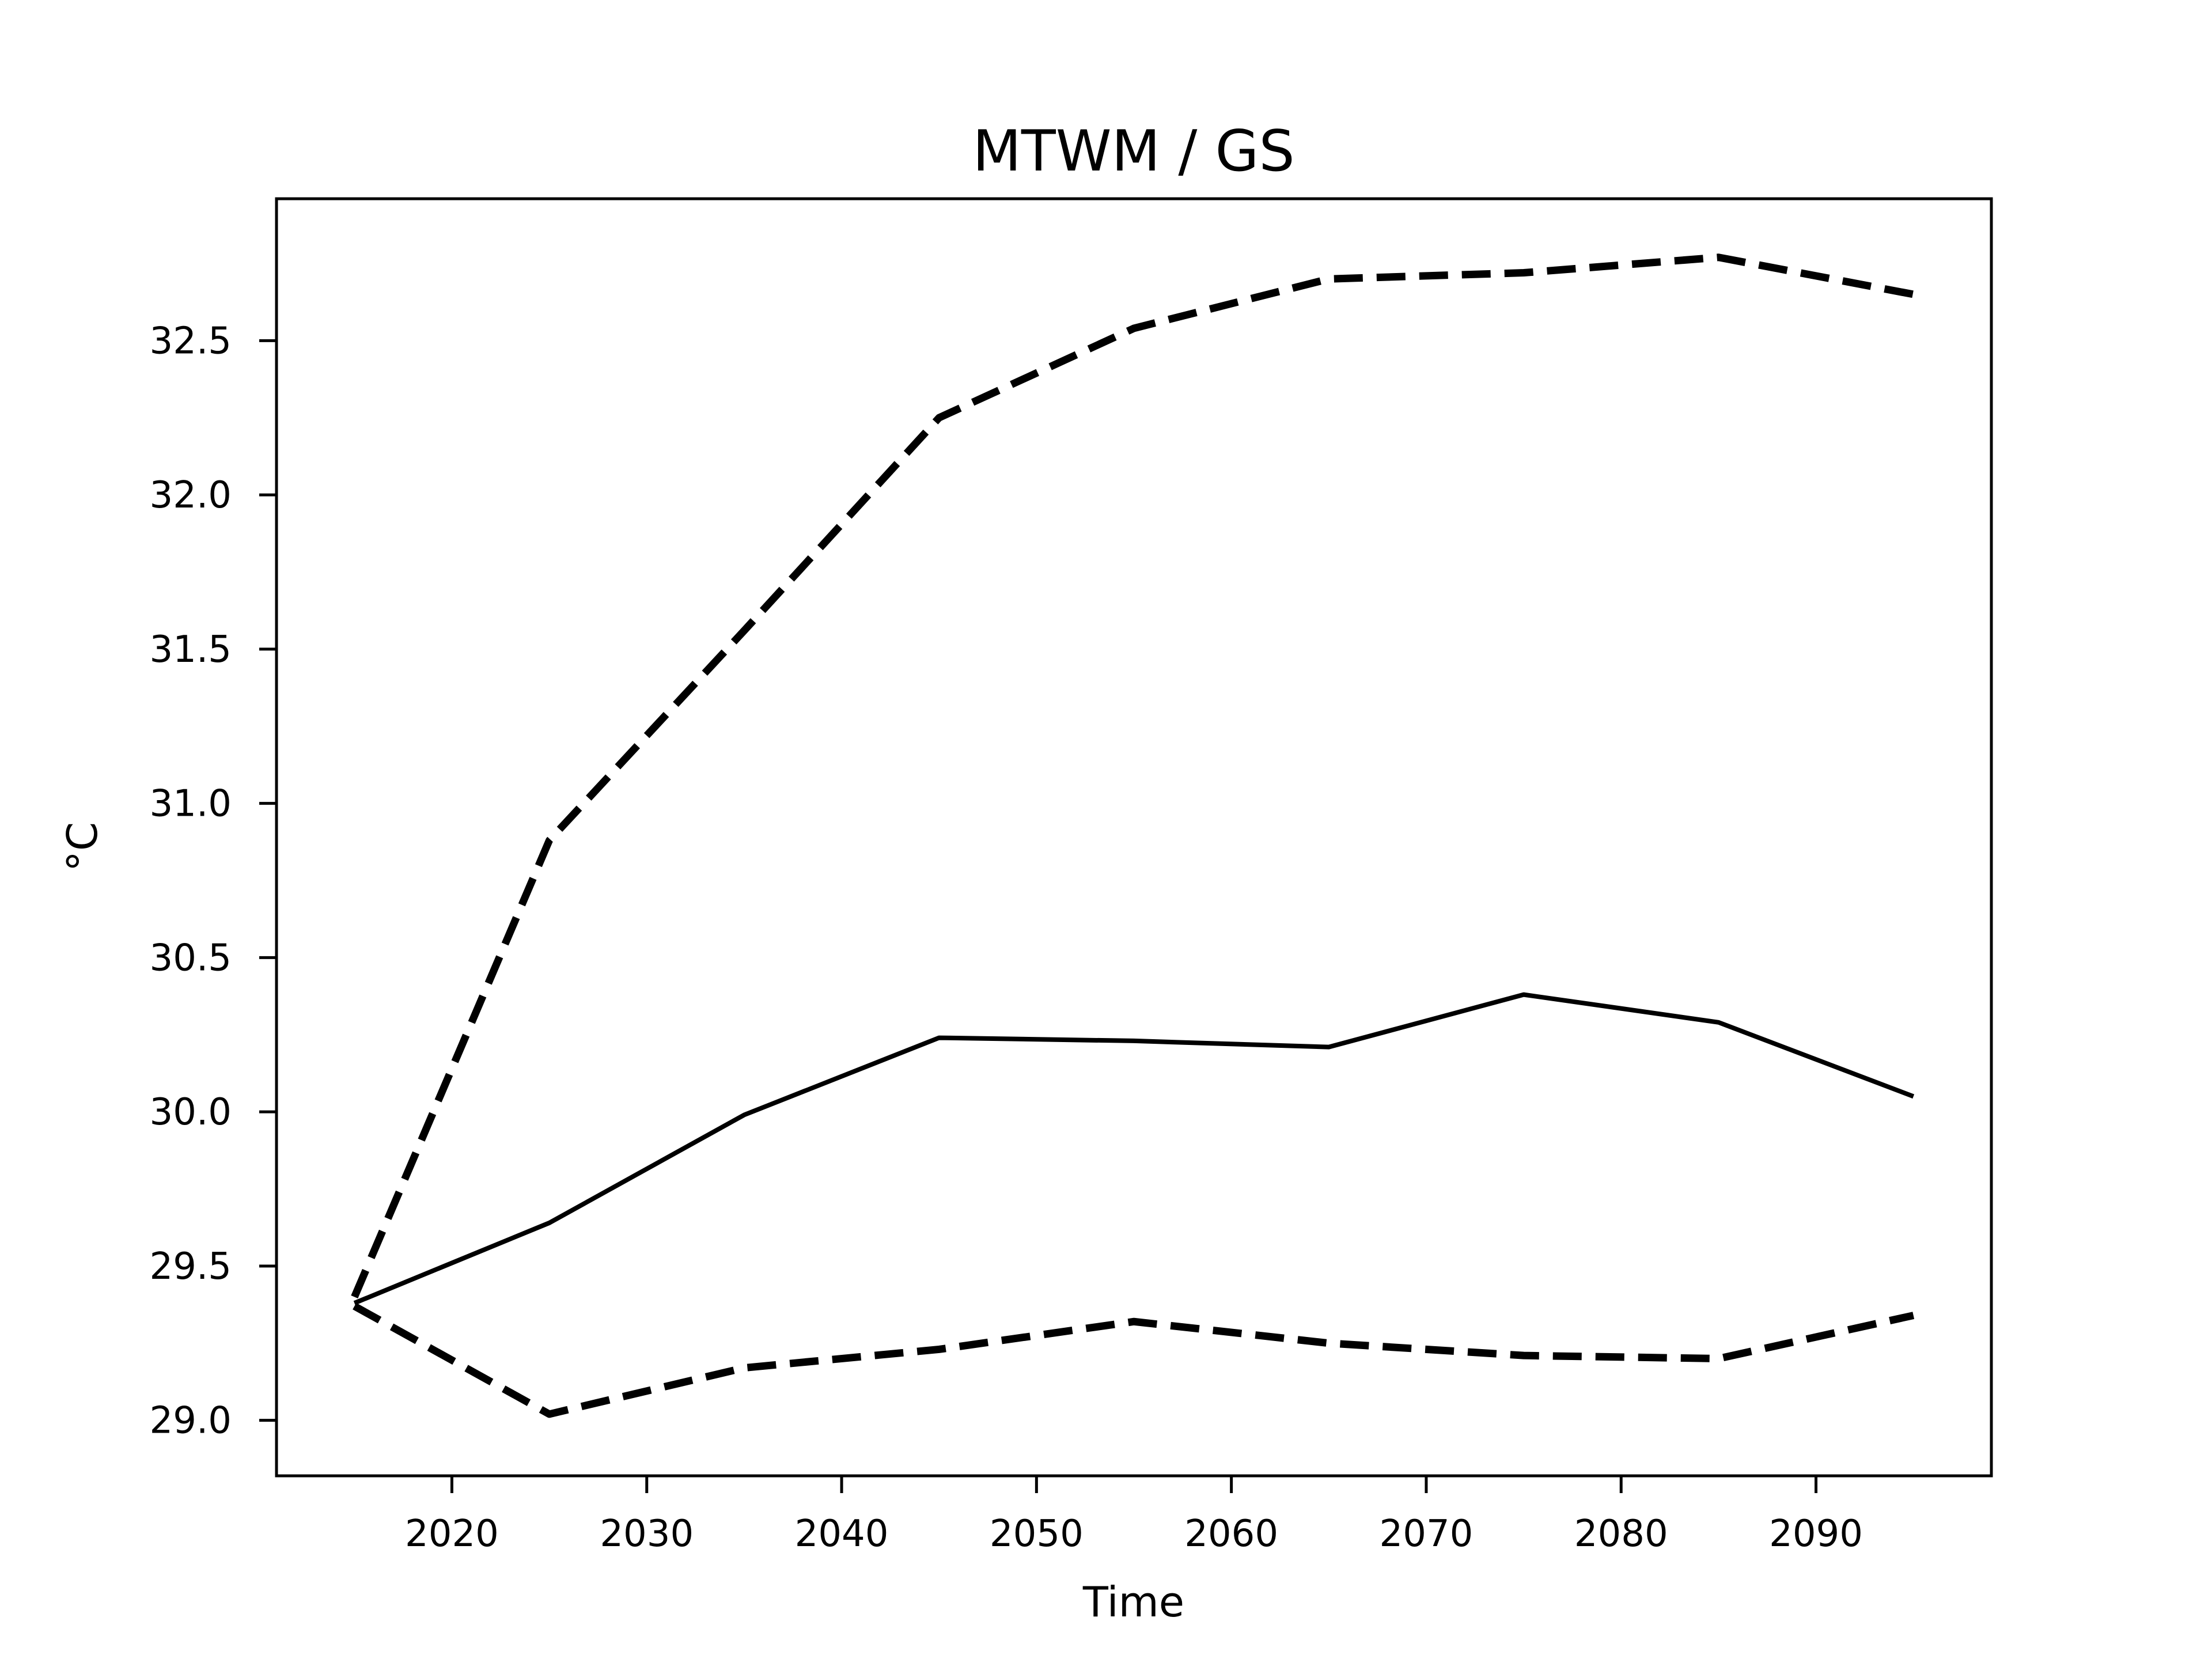 The width and height of the screenshot is (2212, 1659). I want to click on x-tick-label: 2020, so click(452, 1534).